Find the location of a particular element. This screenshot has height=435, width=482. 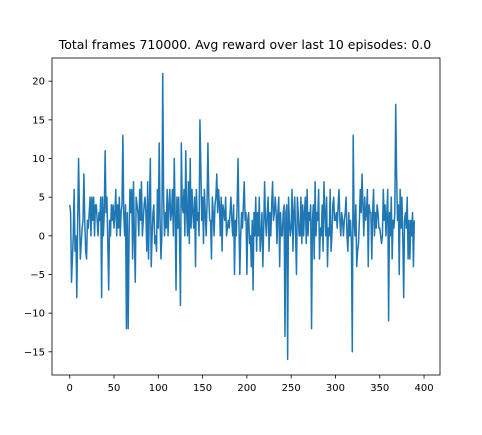

y-tick-label-5: 5 is located at coordinates (42, 198).